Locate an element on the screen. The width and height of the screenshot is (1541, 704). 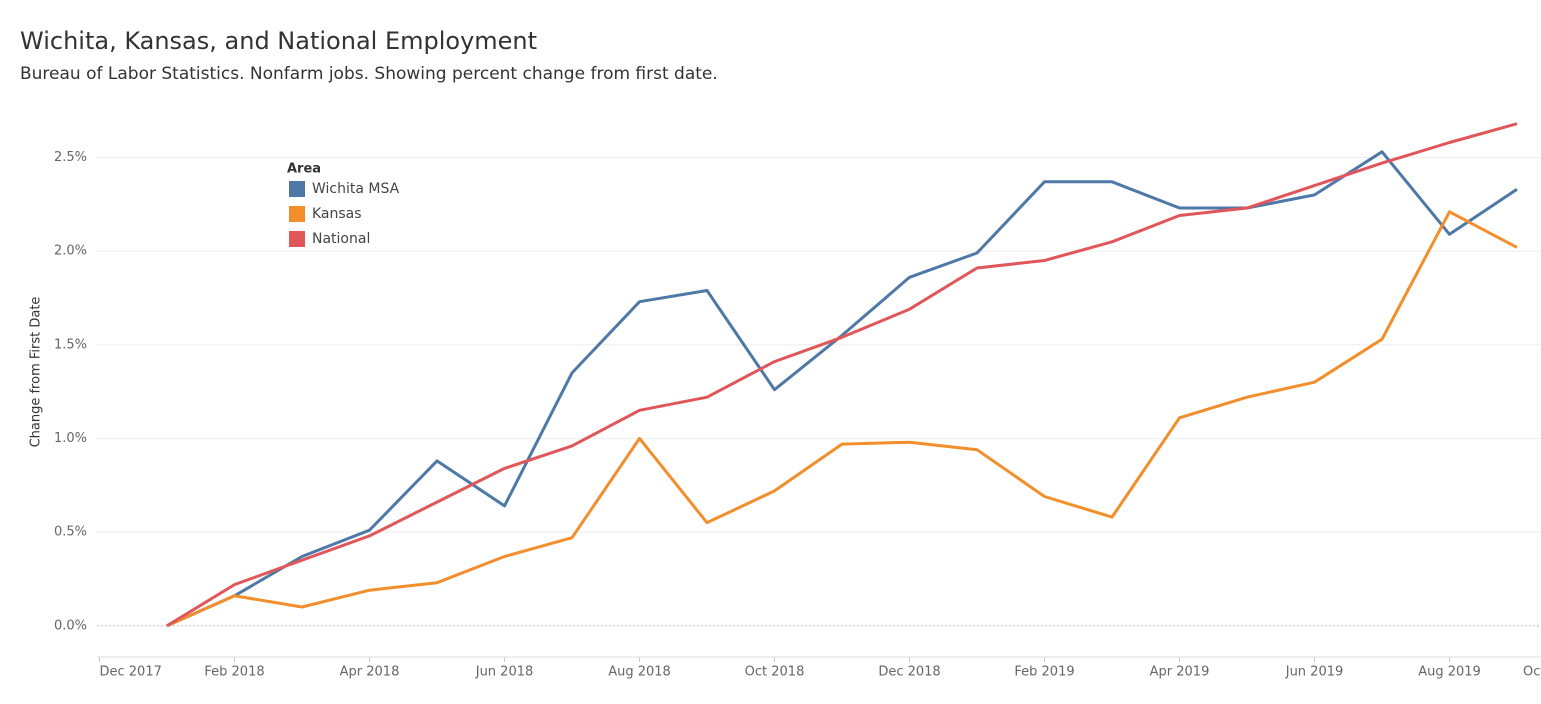
x-tick-label: Feb 2019 is located at coordinates (1044, 672).